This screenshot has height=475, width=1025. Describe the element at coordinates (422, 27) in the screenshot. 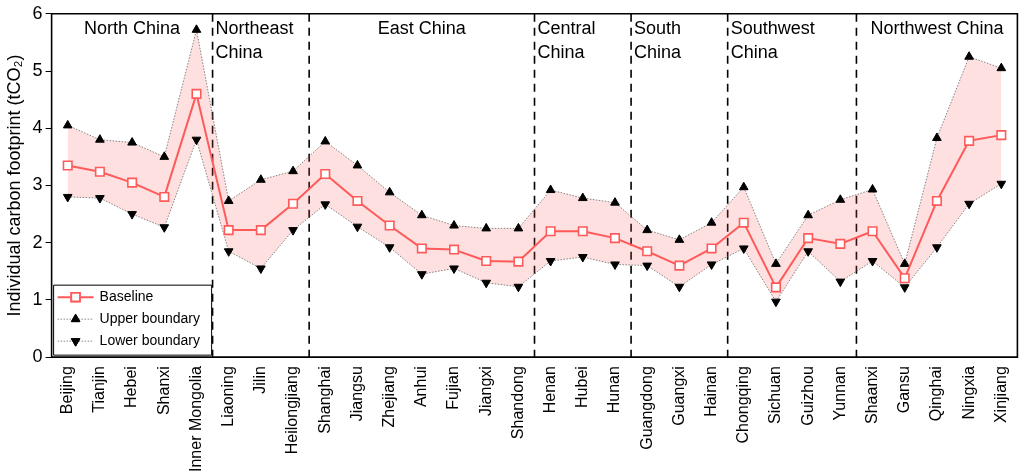

I see `annotation: East China` at that location.